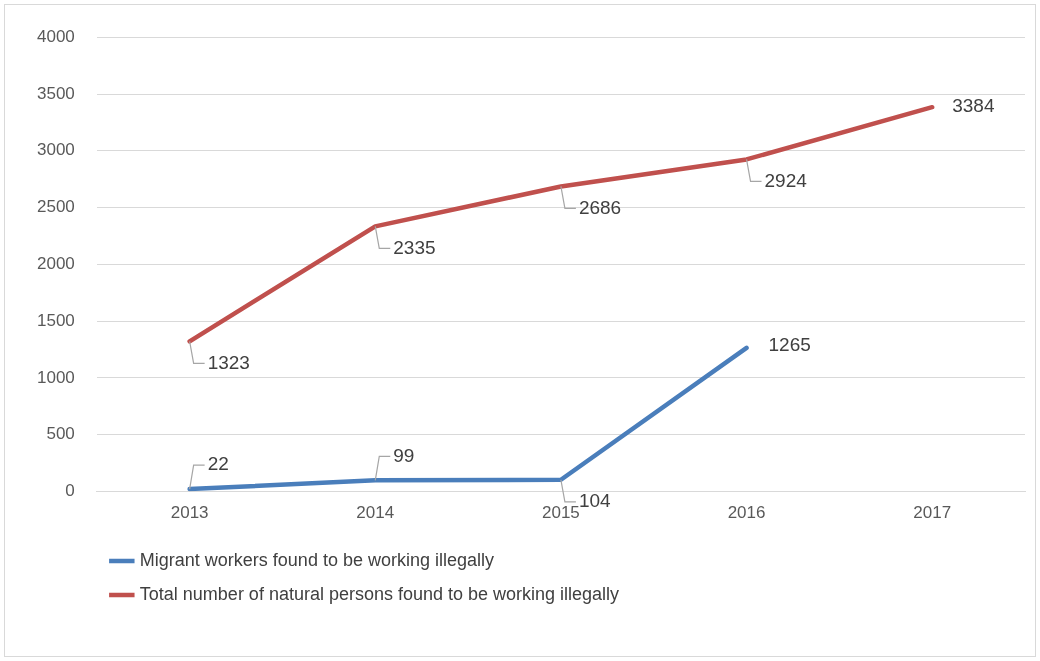  Describe the element at coordinates (600, 207) in the screenshot. I see `data-label: 2686` at that location.